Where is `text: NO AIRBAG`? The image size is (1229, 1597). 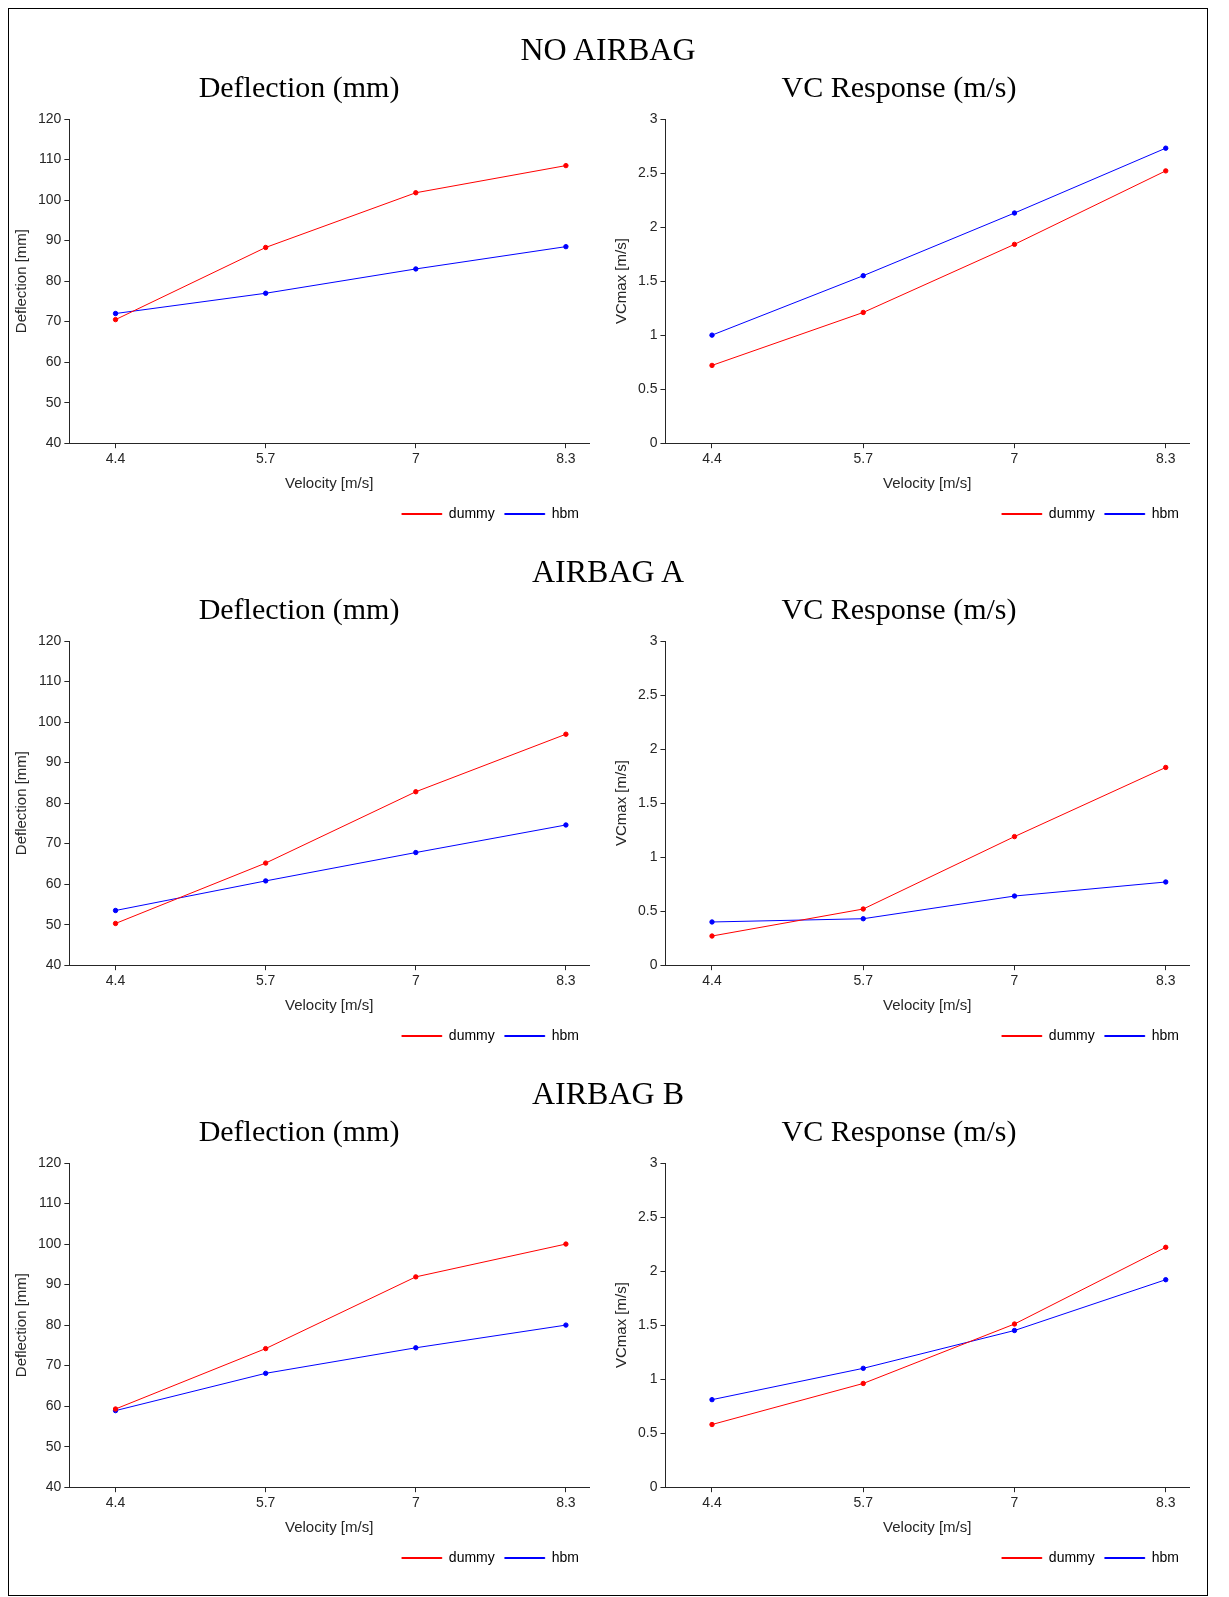
text: NO AIRBAG is located at coordinates (608, 49).